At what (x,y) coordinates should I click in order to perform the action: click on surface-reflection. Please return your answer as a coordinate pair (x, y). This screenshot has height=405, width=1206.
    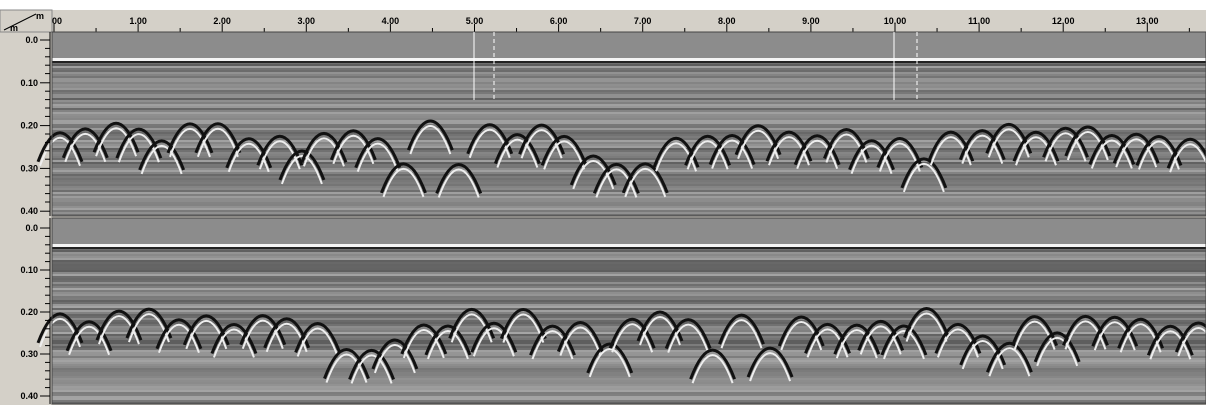
    Looking at the image, I should click on (629, 245).